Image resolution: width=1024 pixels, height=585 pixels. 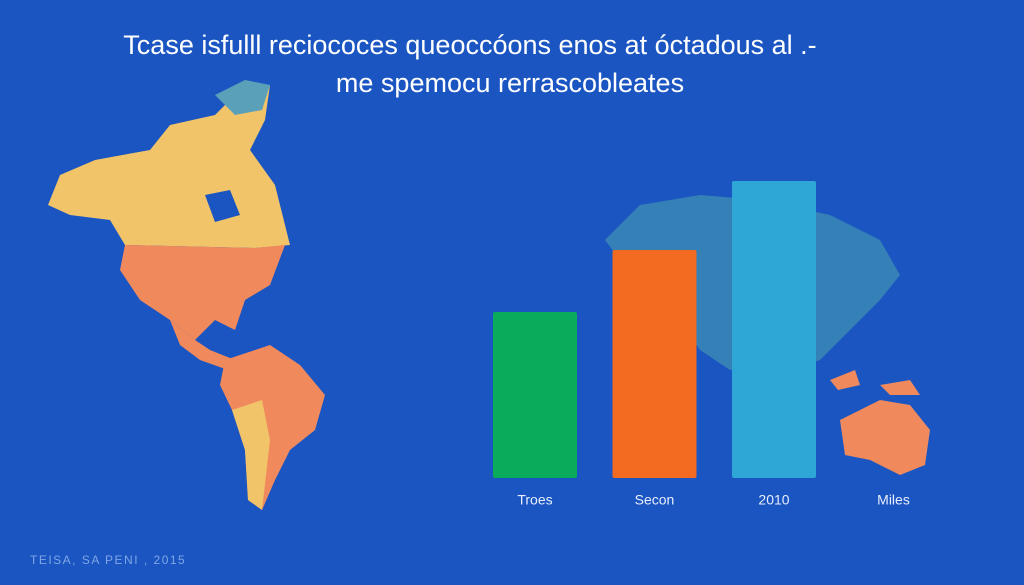 What do you see at coordinates (202, 292) in the screenshot?
I see `map-usa` at bounding box center [202, 292].